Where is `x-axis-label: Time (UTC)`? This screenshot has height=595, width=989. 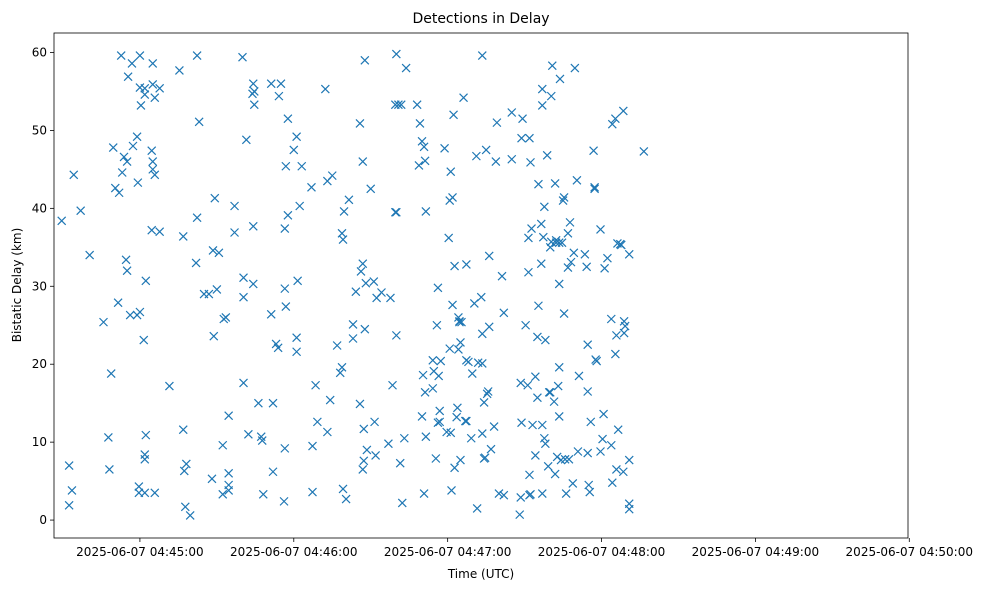 x-axis-label: Time (UTC) is located at coordinates (480, 574).